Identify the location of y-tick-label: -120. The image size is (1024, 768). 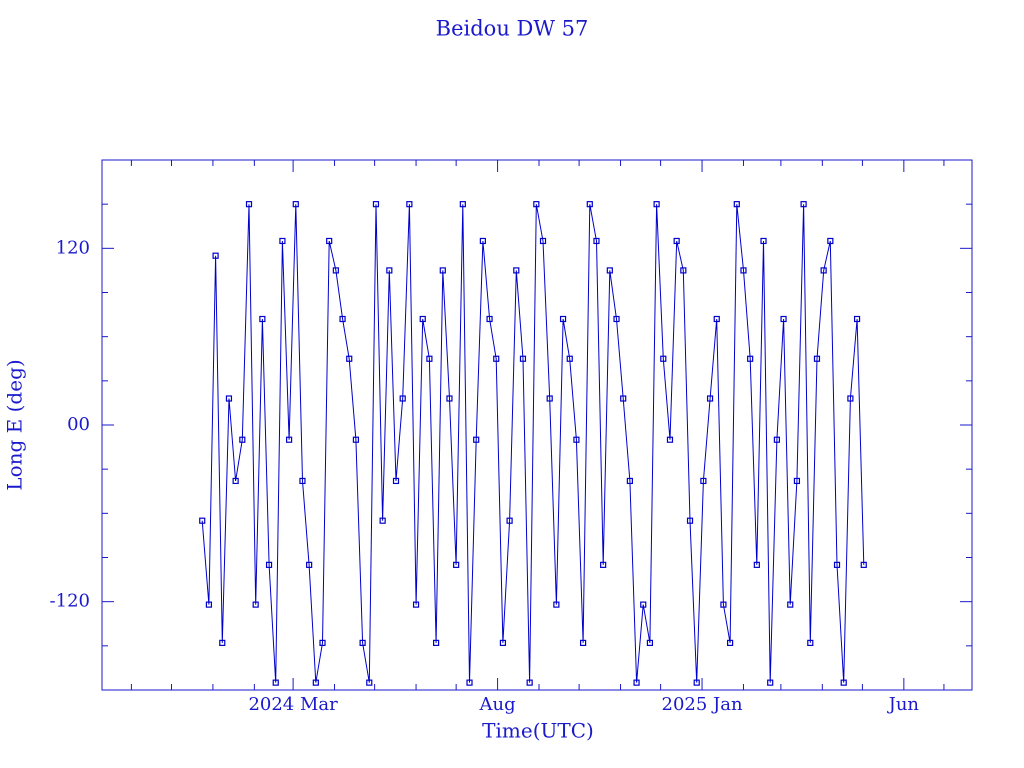
(70, 601).